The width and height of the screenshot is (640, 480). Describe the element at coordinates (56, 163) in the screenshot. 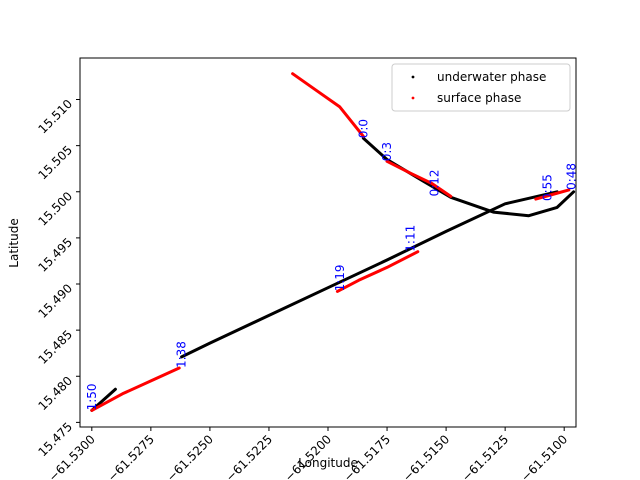

I see `y-tick-label: 15.505` at that location.